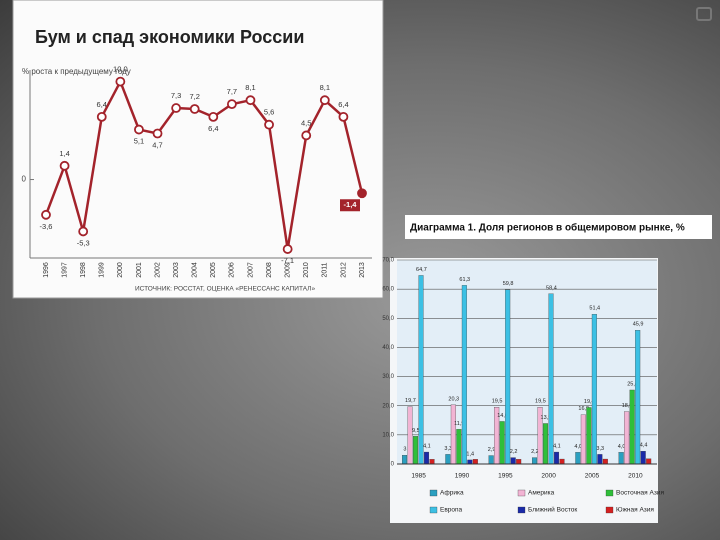  Describe the element at coordinates (139, 141) in the screenshot. I see `data-label: 5,1` at that location.